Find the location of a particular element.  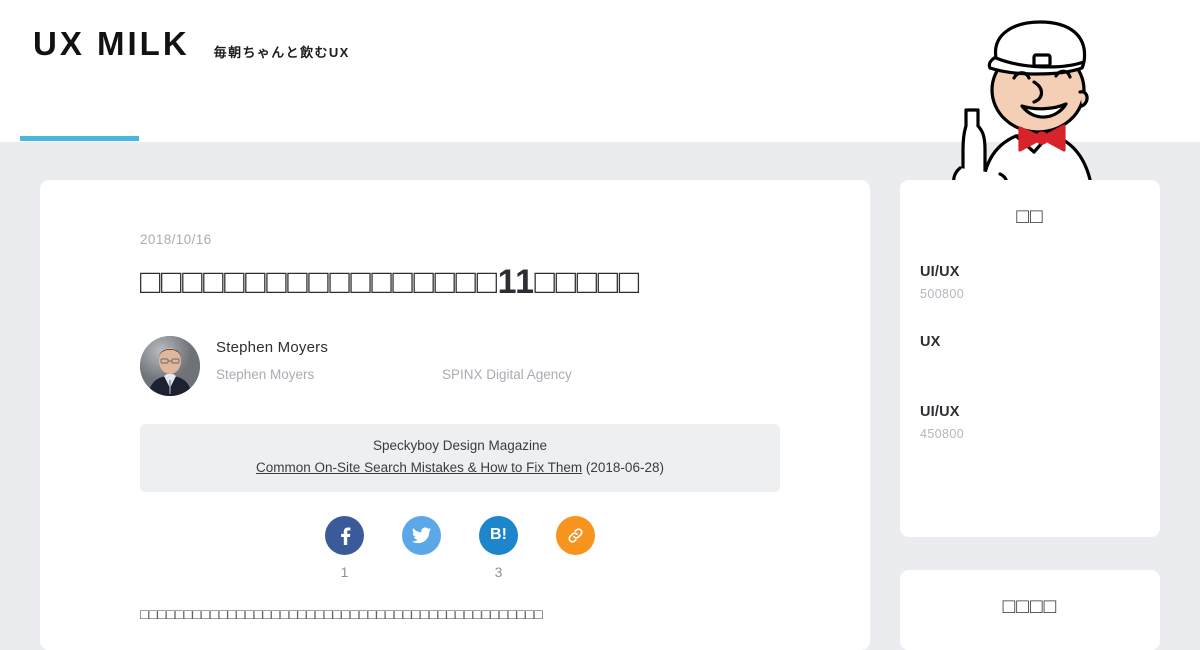

article-title: □□□□□□□□□□□□□□□□□11□□□□□ is located at coordinates (390, 282).